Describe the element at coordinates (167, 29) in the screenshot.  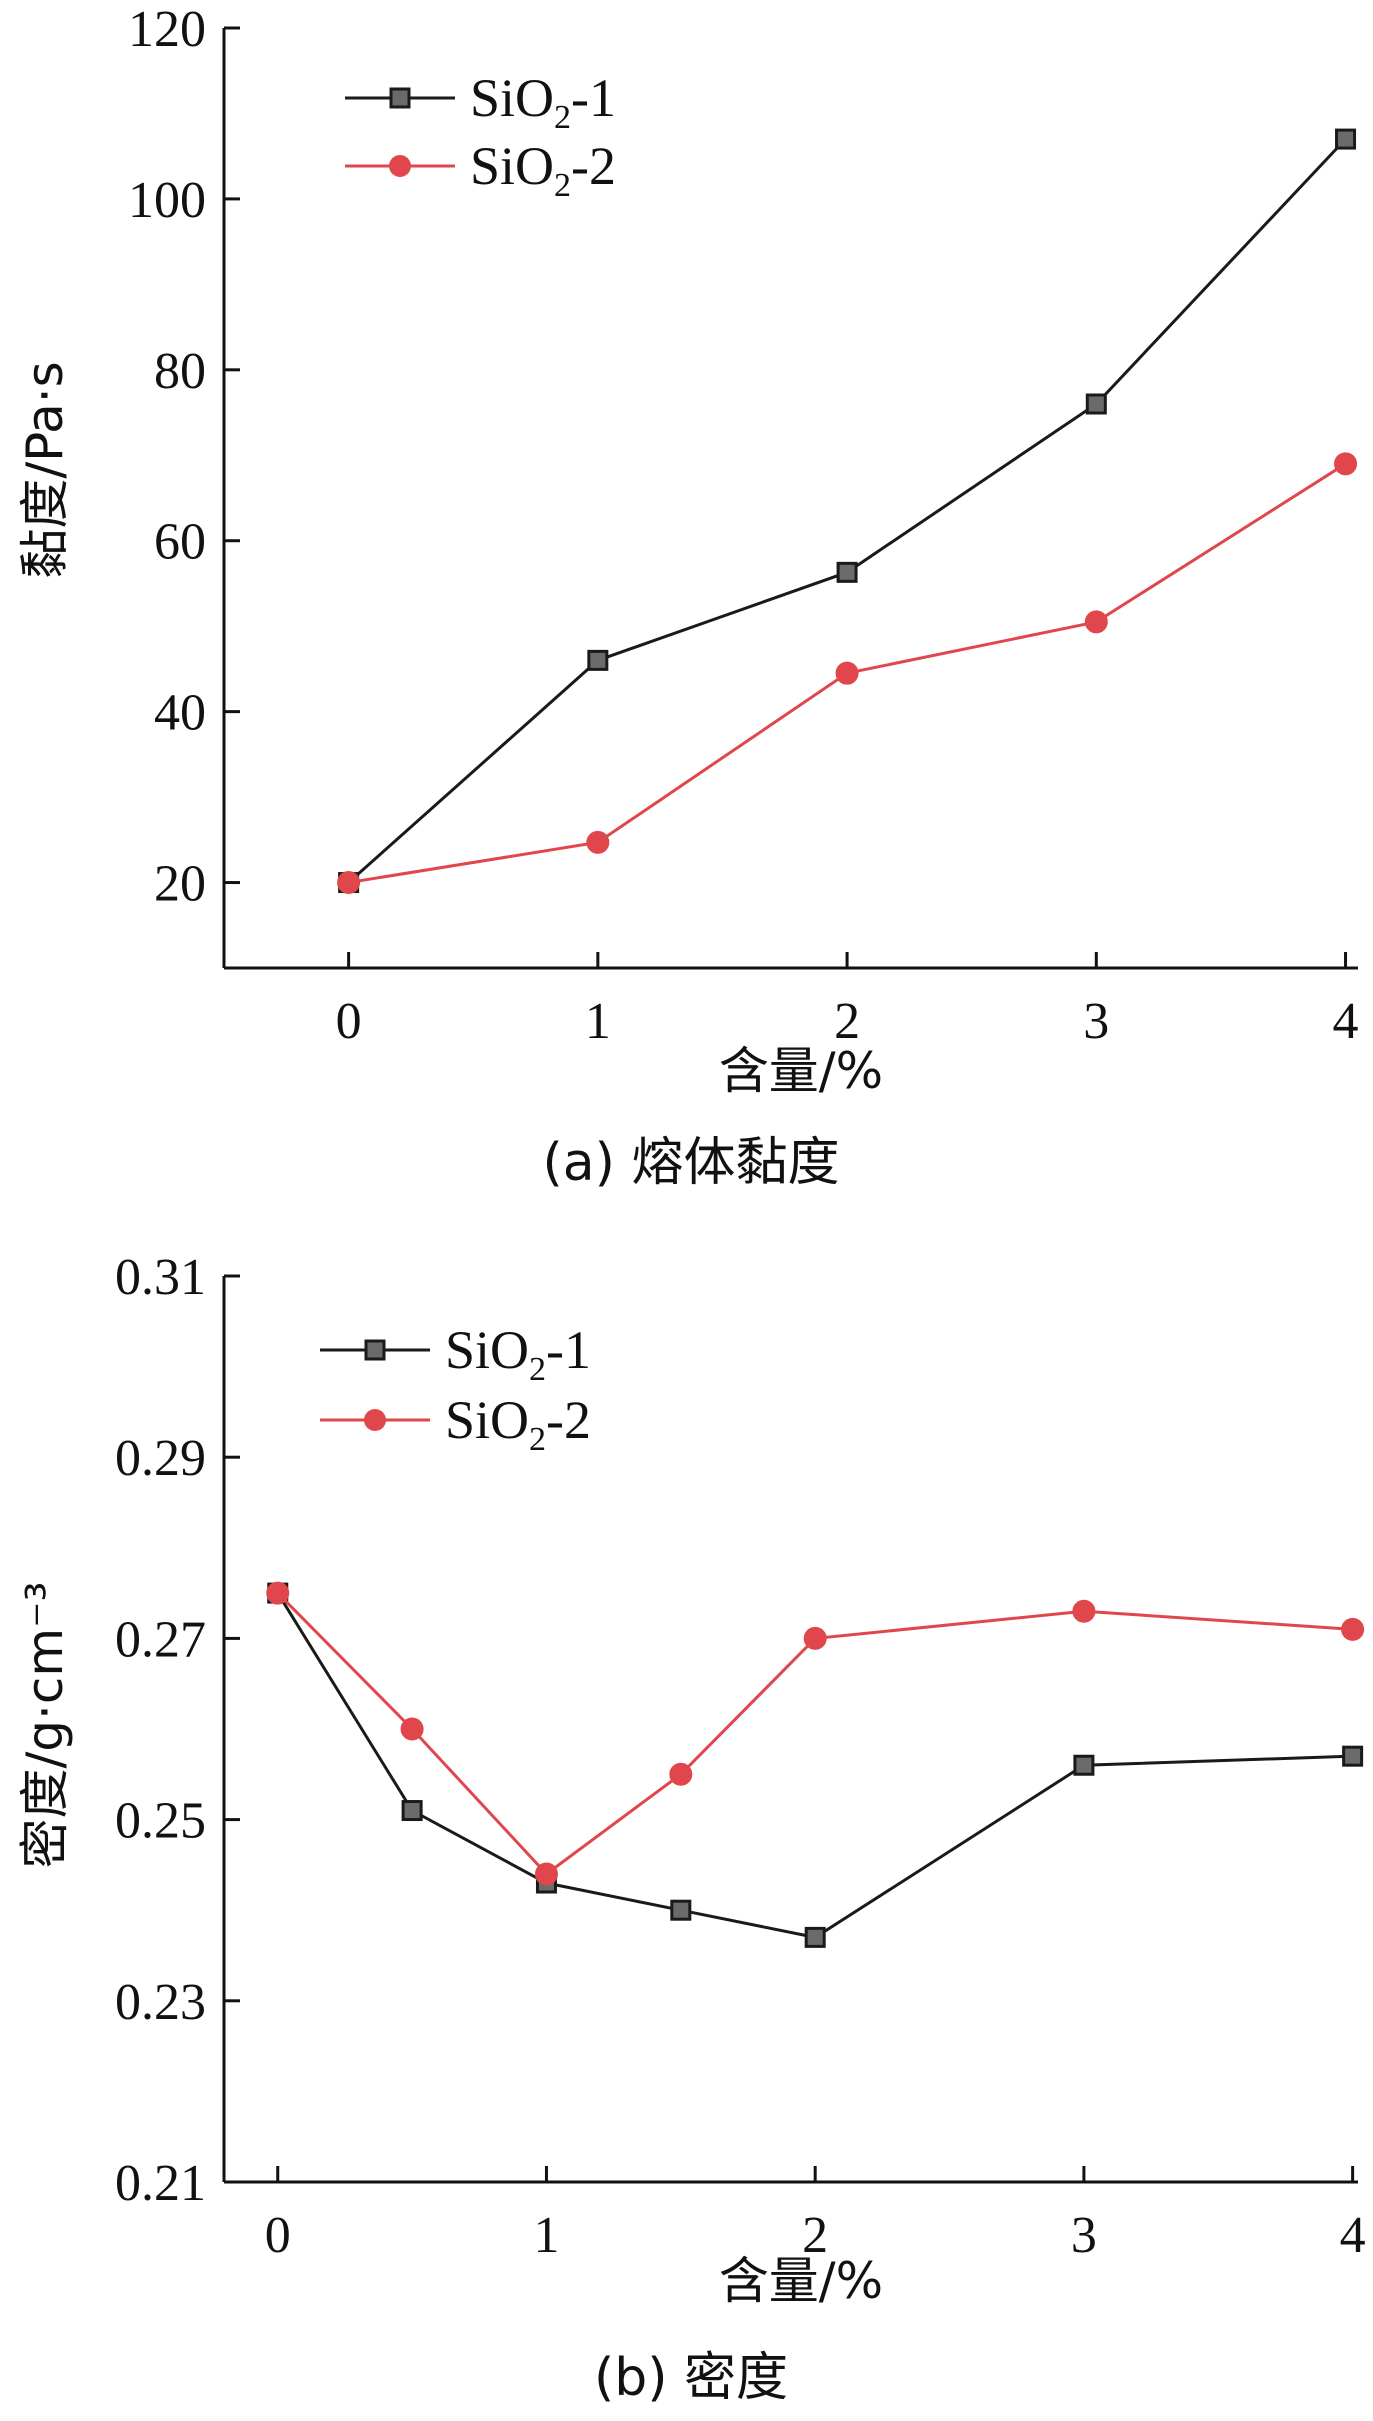
I see `y-tick-label: 120` at that location.